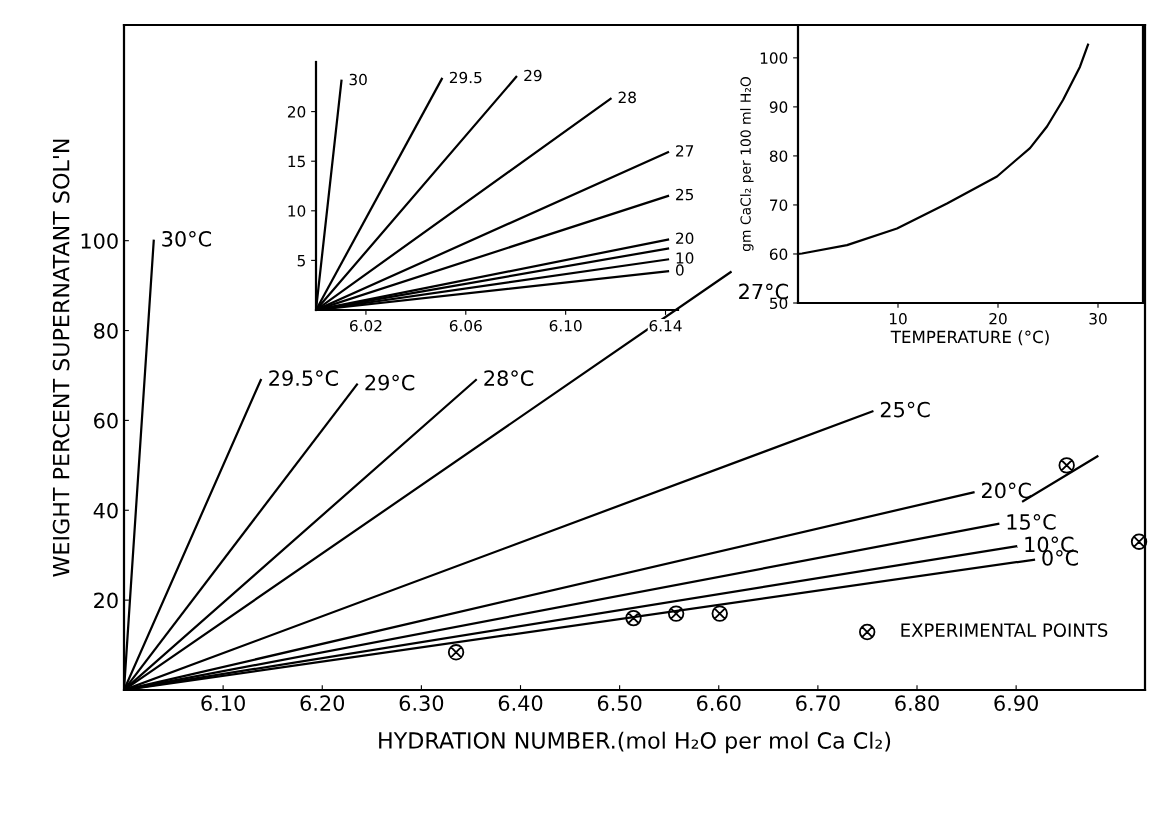  What do you see at coordinates (998, 318) in the screenshot?
I see `x-tick-label: 20` at bounding box center [998, 318].